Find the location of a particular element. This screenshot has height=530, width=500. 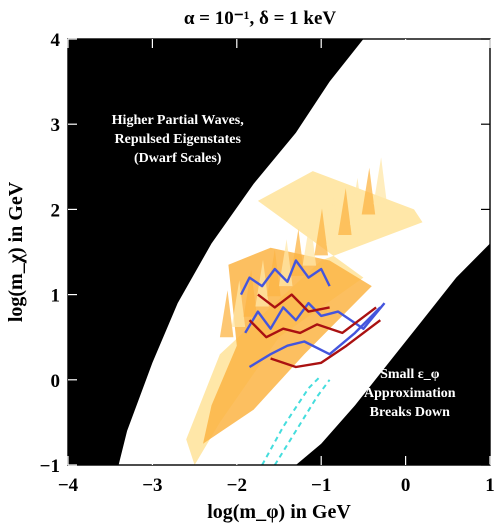

x-tick-label: −2 is located at coordinates (237, 485).